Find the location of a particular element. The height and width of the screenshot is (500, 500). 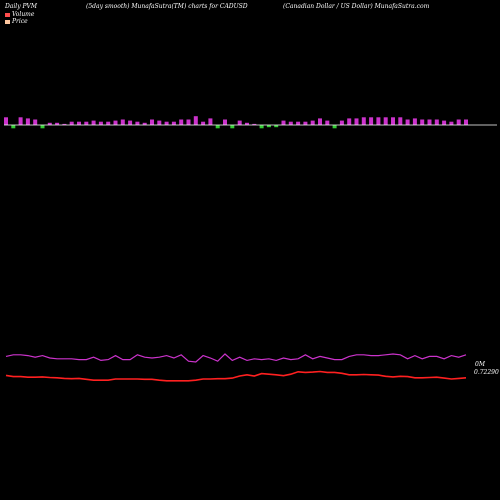

price-line-series is located at coordinates (236, 376).